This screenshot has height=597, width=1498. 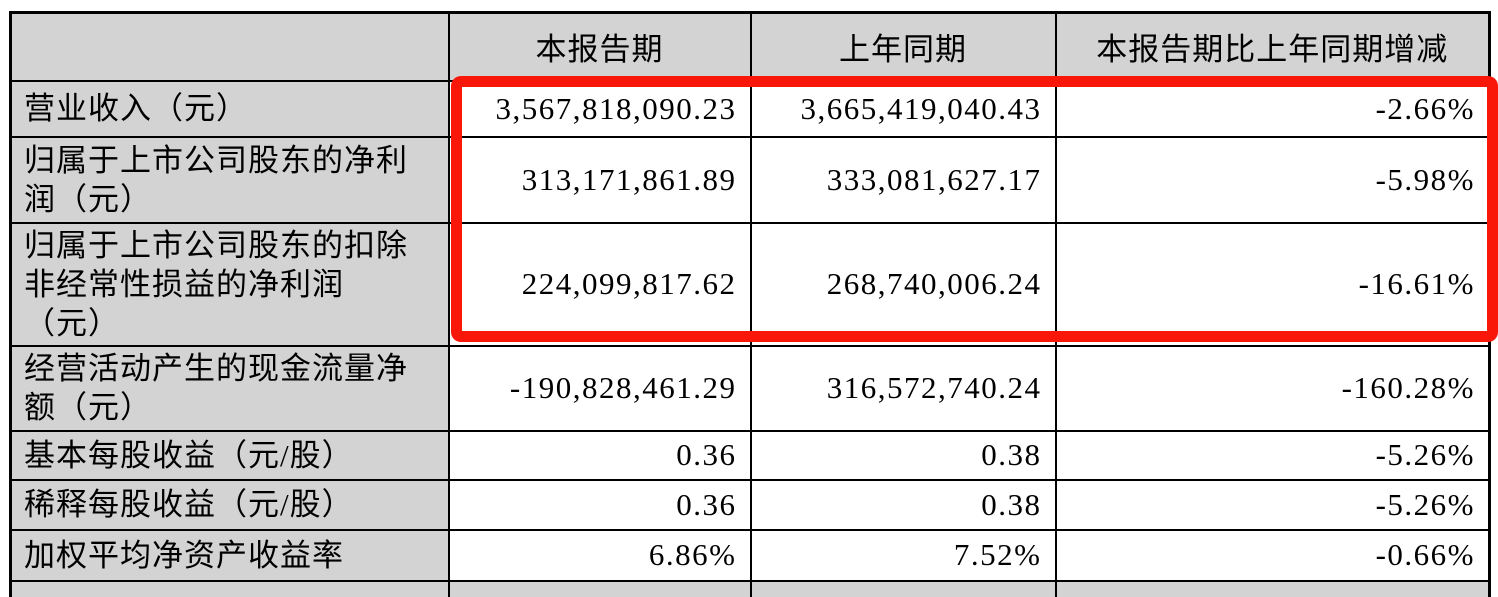 What do you see at coordinates (229, 504) in the screenshot?
I see `cell-label-diluted-eps: 稀释每股收益（元/股）` at bounding box center [229, 504].